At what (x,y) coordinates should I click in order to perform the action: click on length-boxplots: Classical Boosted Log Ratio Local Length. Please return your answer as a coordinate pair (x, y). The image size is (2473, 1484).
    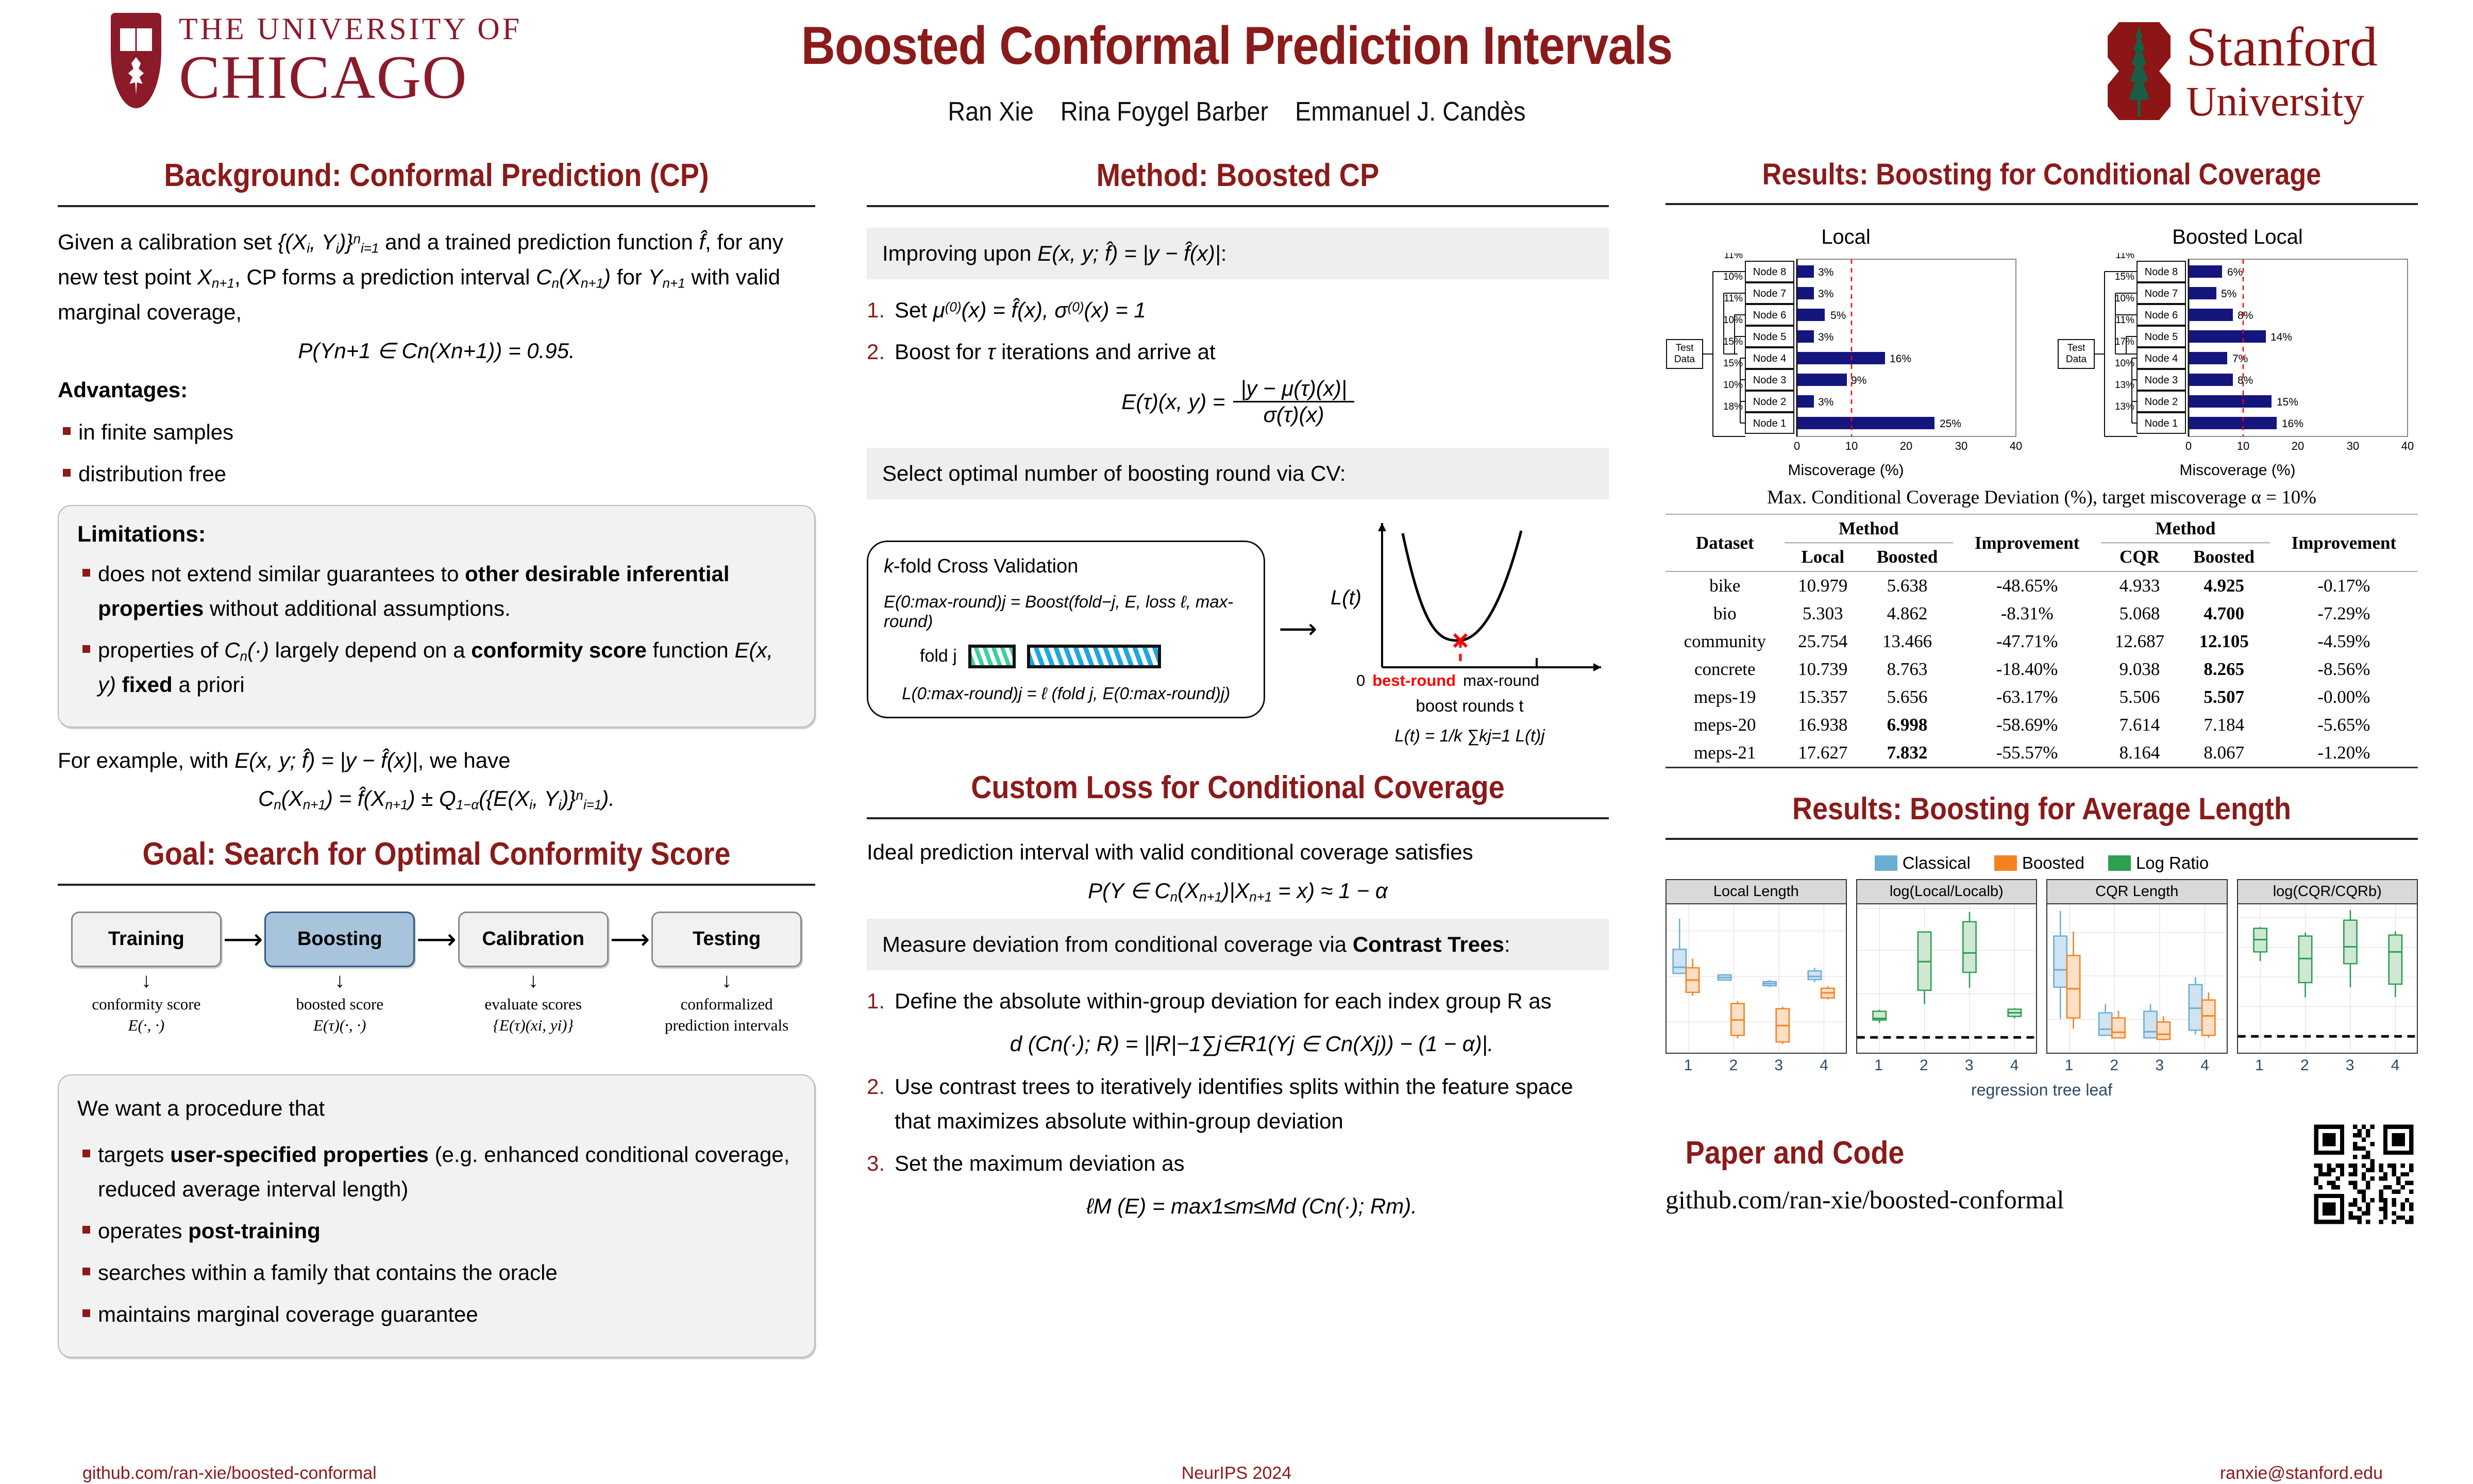
    Looking at the image, I should click on (2042, 976).